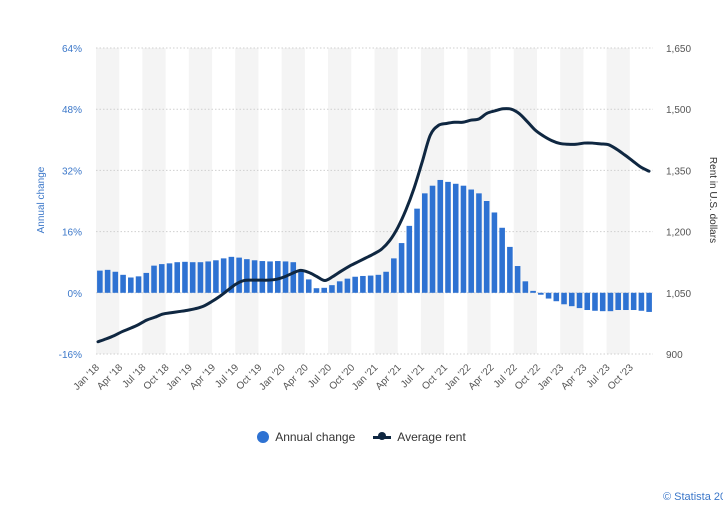 This screenshot has width=723, height=505. I want to click on right-axis-title: Rent in U.S. dollars, so click(712, 200).